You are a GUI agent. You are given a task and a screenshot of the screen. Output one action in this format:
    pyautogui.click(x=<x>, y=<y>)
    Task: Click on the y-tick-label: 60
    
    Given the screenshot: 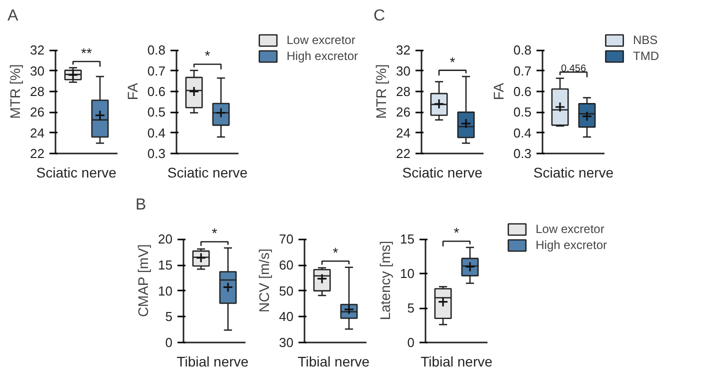 What is the action you would take?
    pyautogui.click(x=286, y=265)
    